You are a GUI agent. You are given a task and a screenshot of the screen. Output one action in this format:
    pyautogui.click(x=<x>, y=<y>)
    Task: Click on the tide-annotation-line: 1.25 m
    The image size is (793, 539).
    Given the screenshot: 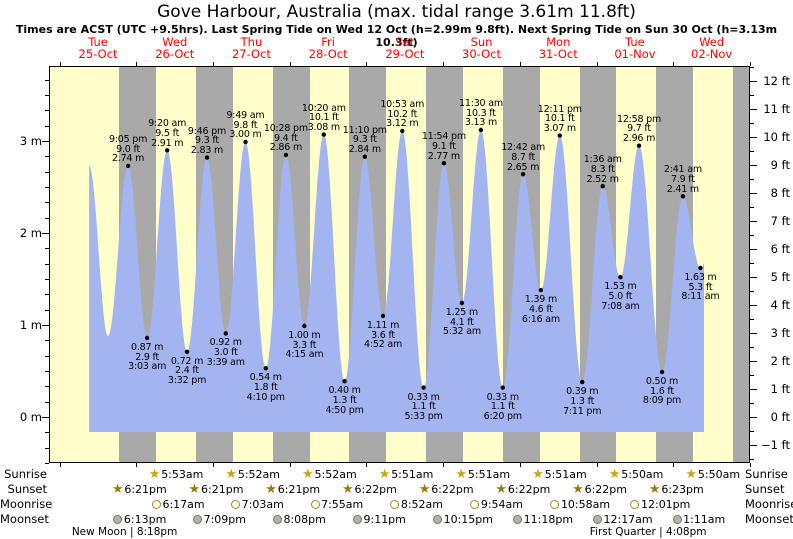 What is the action you would take?
    pyautogui.click(x=461, y=312)
    